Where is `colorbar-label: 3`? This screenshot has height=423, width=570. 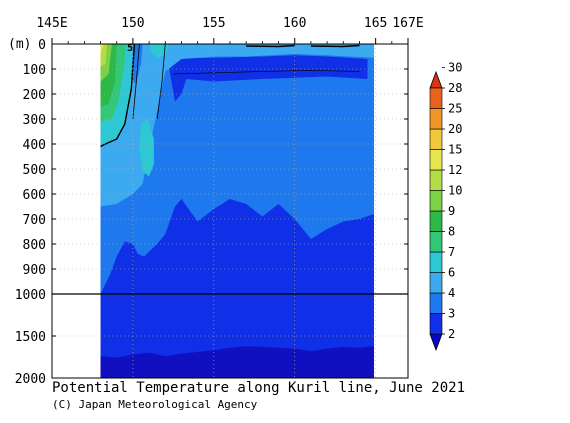 colorbar-label: 3 is located at coordinates (451, 314).